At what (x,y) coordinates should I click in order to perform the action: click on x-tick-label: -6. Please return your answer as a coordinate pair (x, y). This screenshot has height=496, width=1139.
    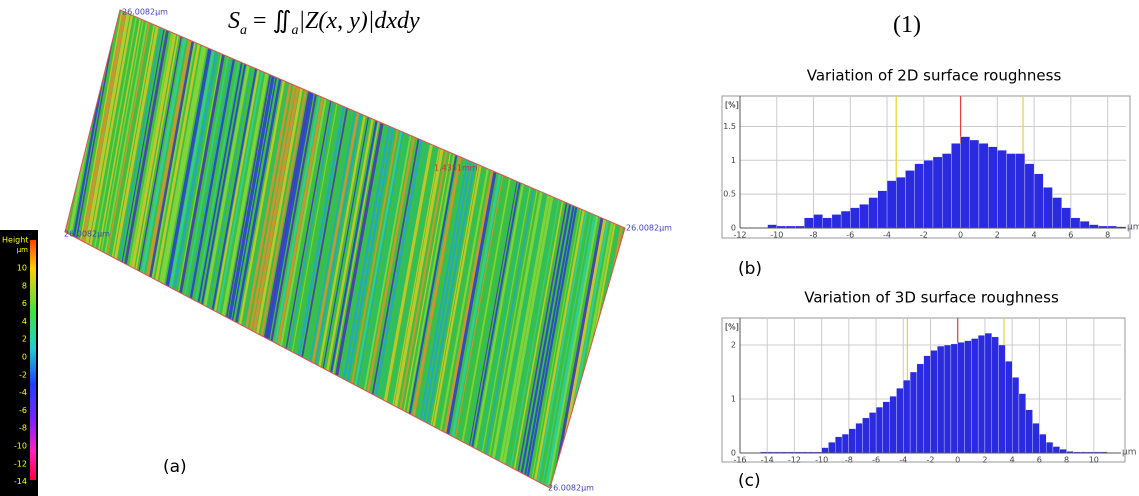
    Looking at the image, I should click on (850, 235).